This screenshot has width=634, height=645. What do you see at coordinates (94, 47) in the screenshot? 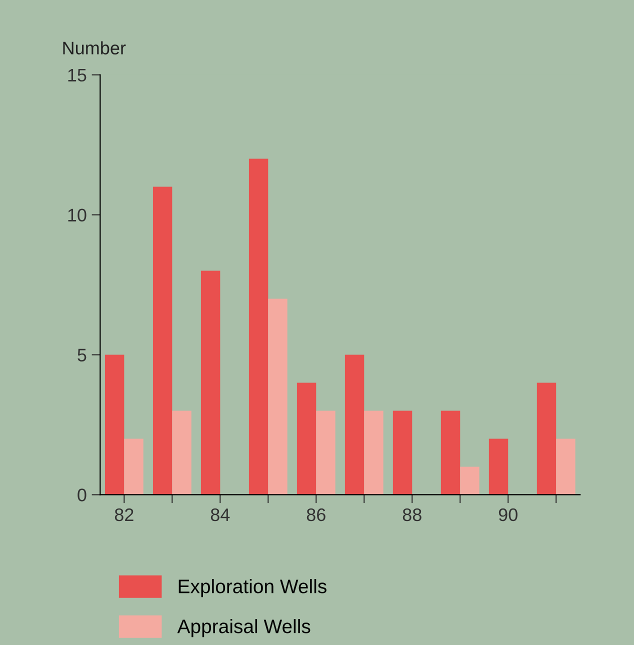
I see `y-axis-title: Number` at bounding box center [94, 47].